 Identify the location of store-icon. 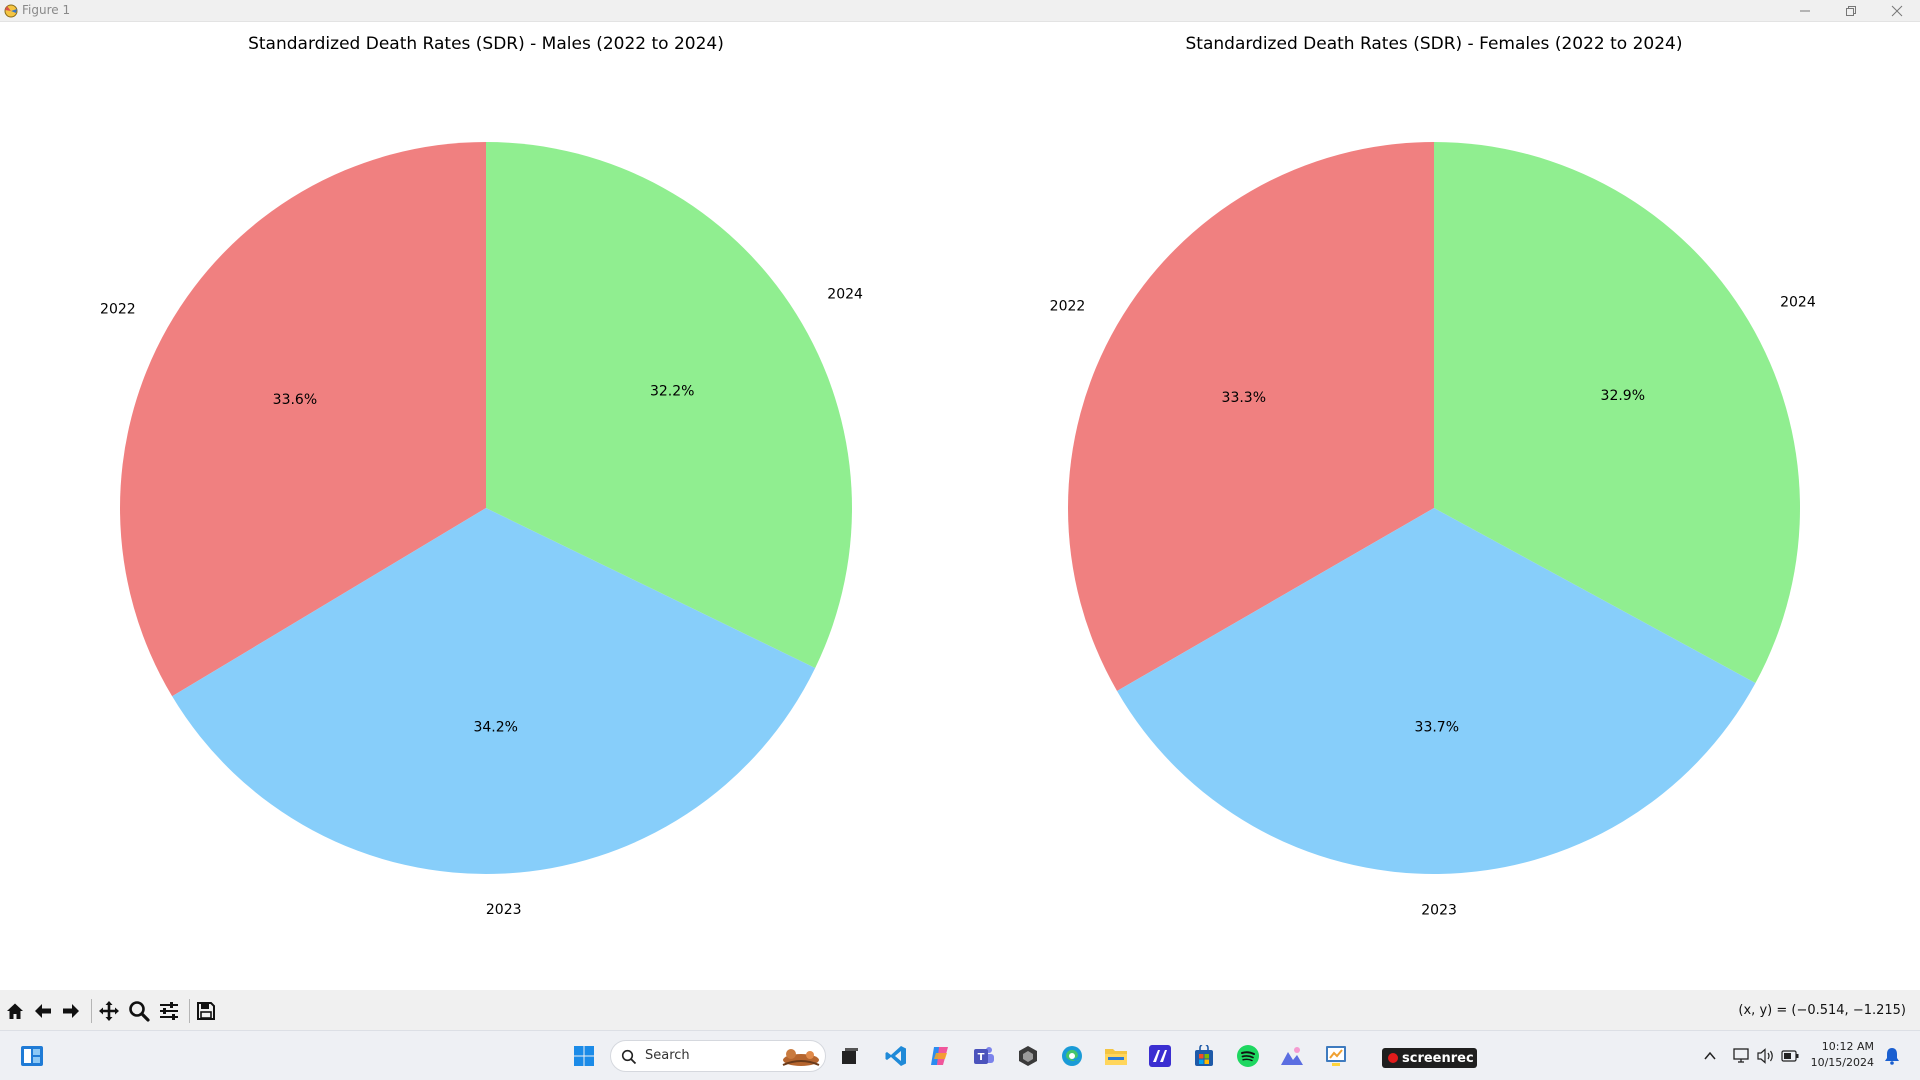
(1204, 1055).